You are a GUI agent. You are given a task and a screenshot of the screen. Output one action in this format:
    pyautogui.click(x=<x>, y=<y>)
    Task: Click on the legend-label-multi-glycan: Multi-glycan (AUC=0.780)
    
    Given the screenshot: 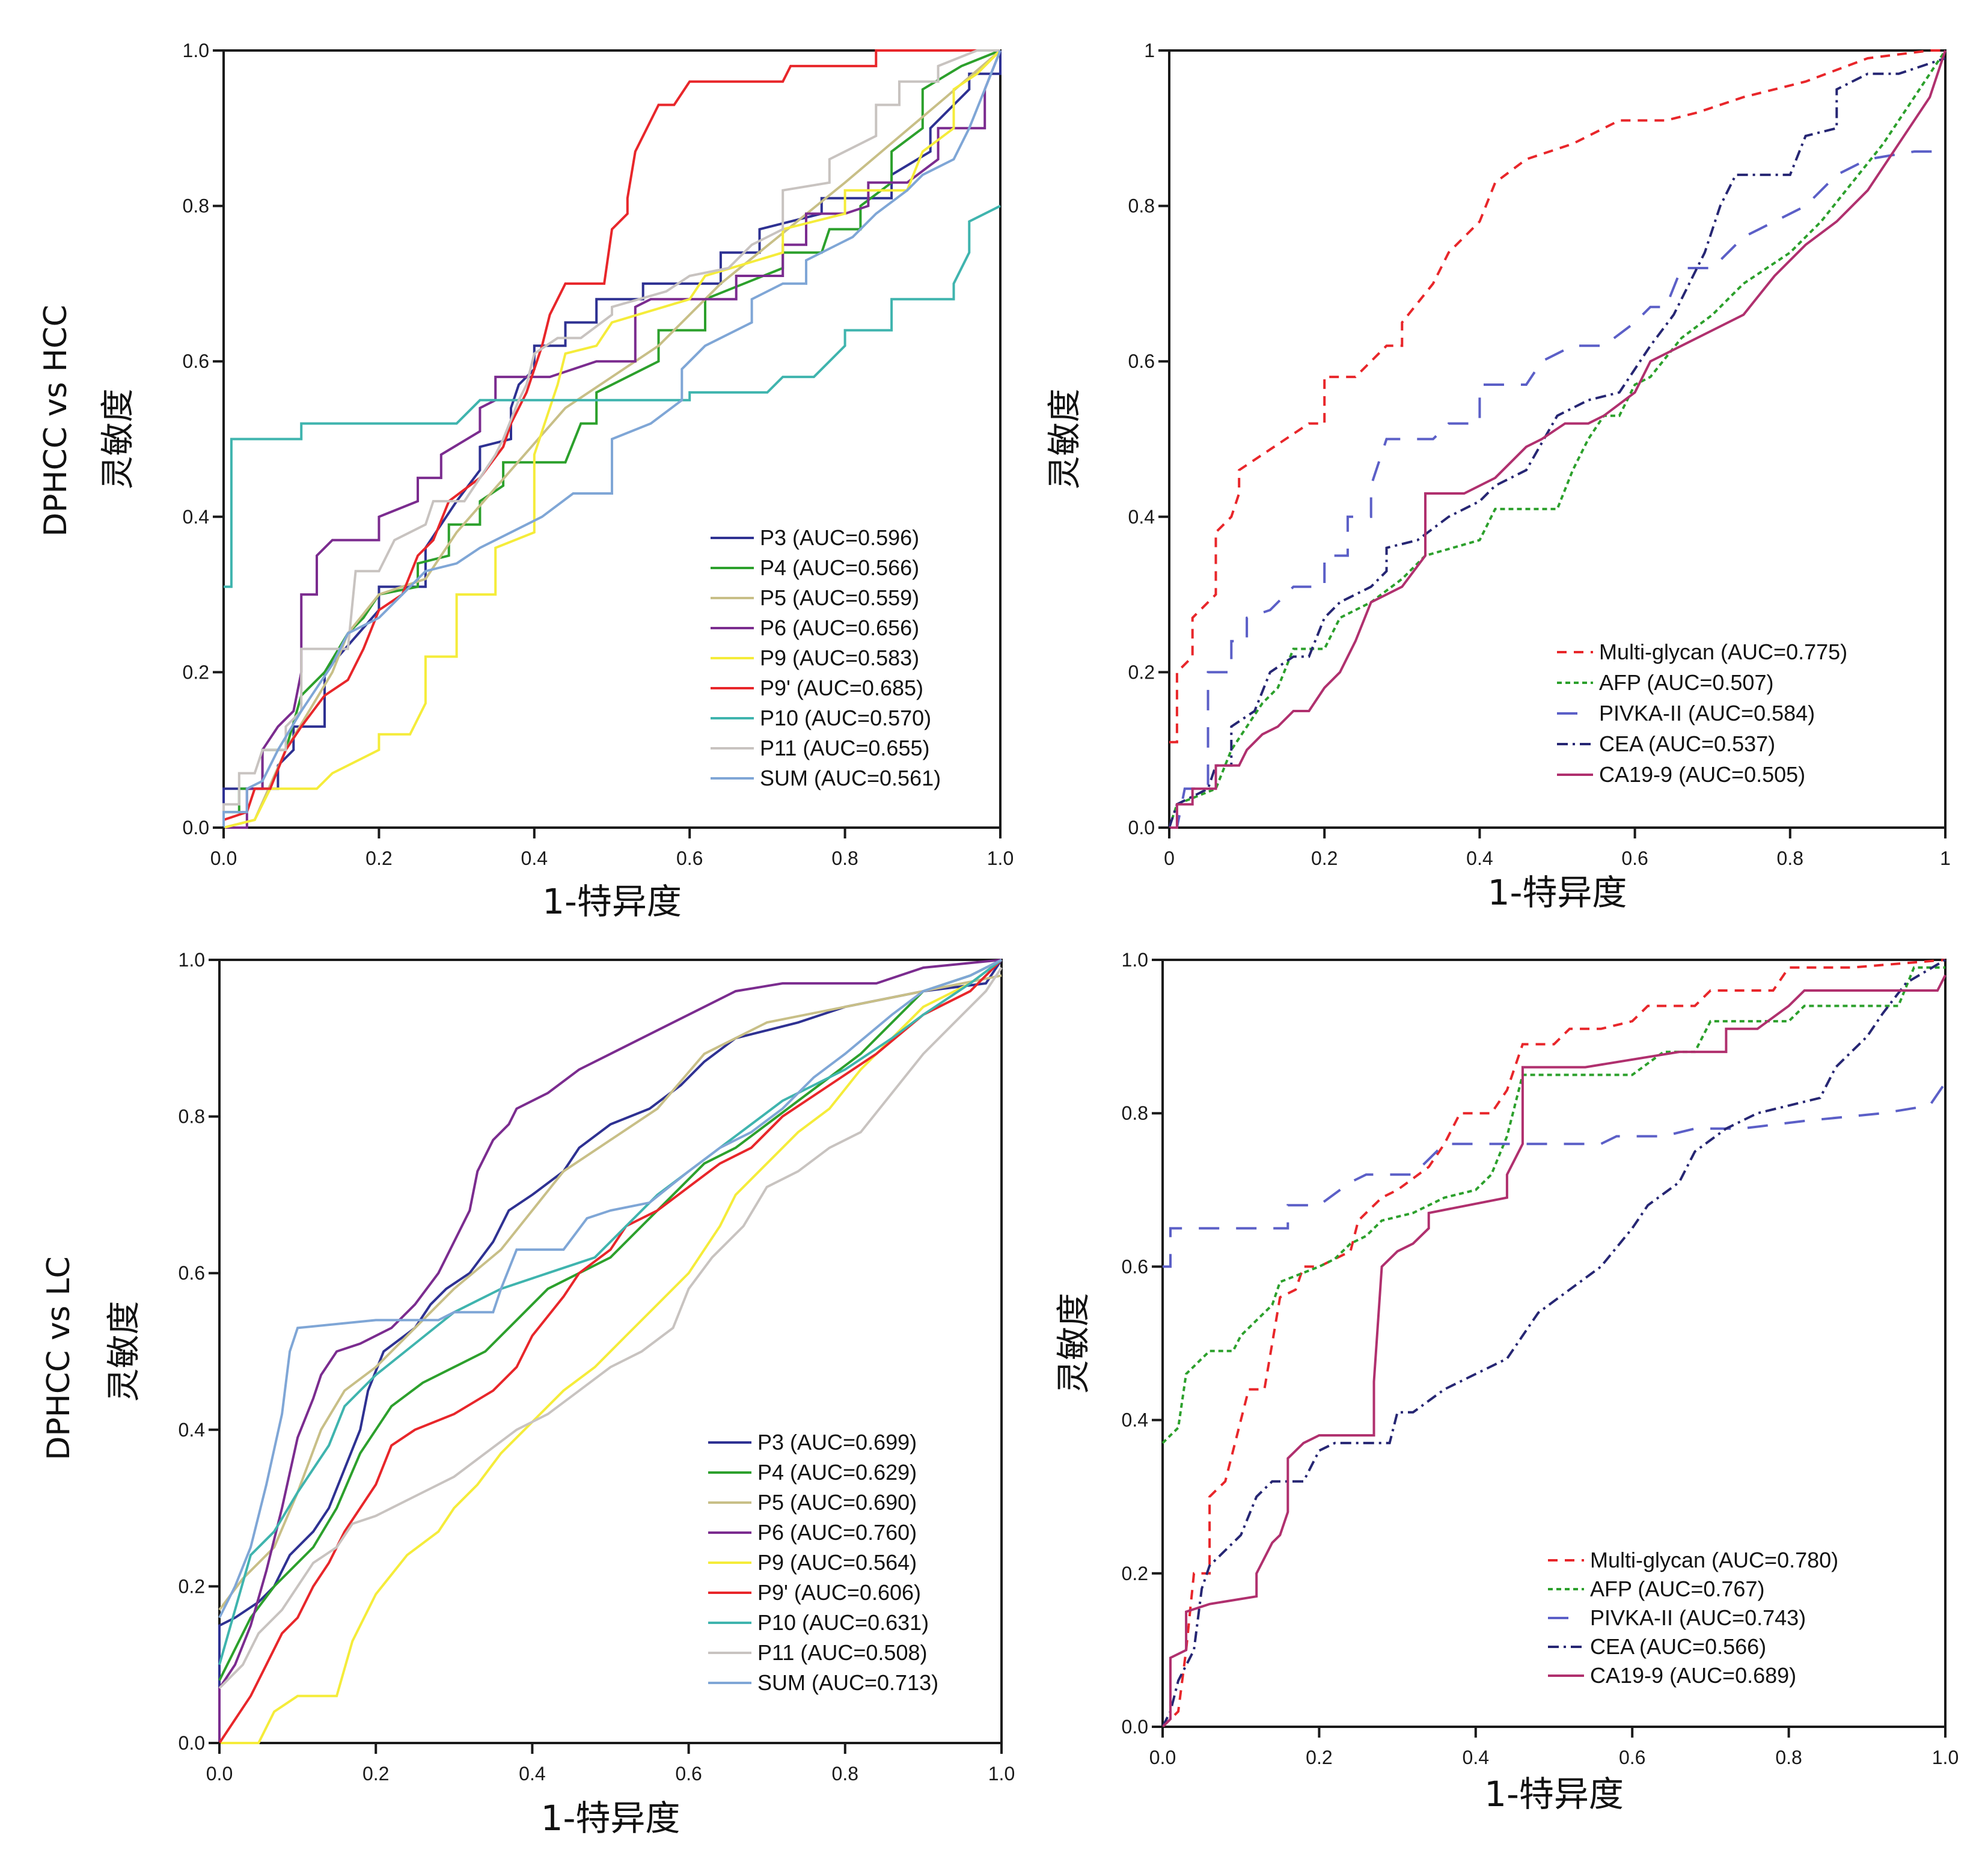 What is the action you would take?
    pyautogui.click(x=1714, y=1560)
    